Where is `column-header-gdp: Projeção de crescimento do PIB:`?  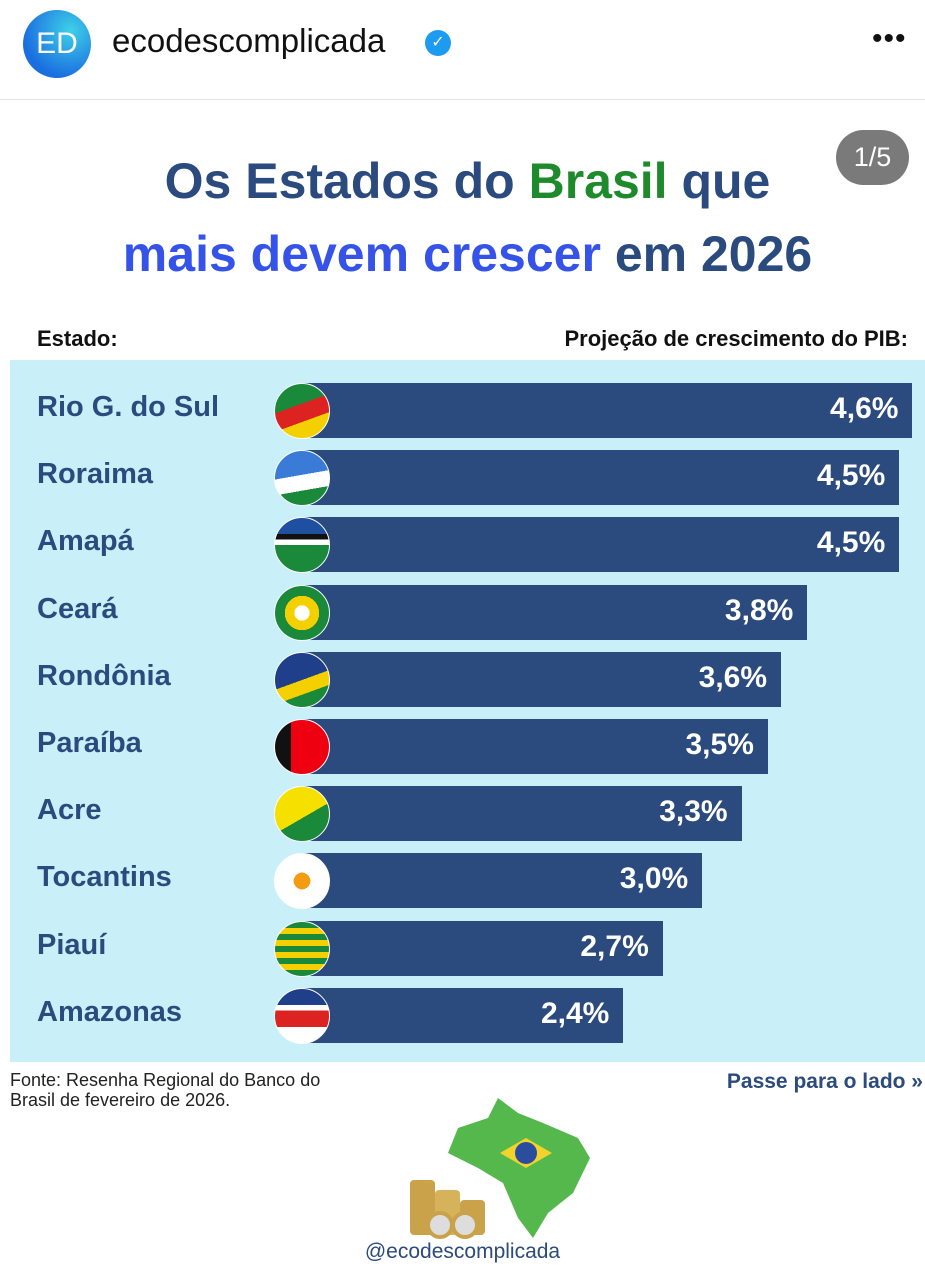 column-header-gdp: Projeção de crescimento do PIB: is located at coordinates (736, 338).